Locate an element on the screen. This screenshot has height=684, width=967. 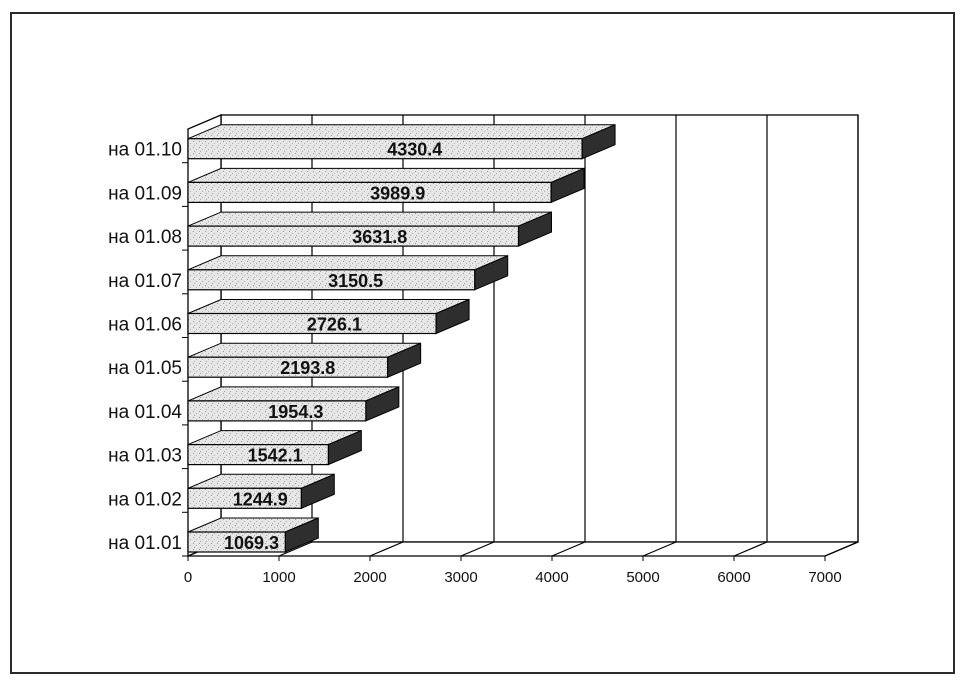
bar-4: 1954.3 is located at coordinates (293, 404).